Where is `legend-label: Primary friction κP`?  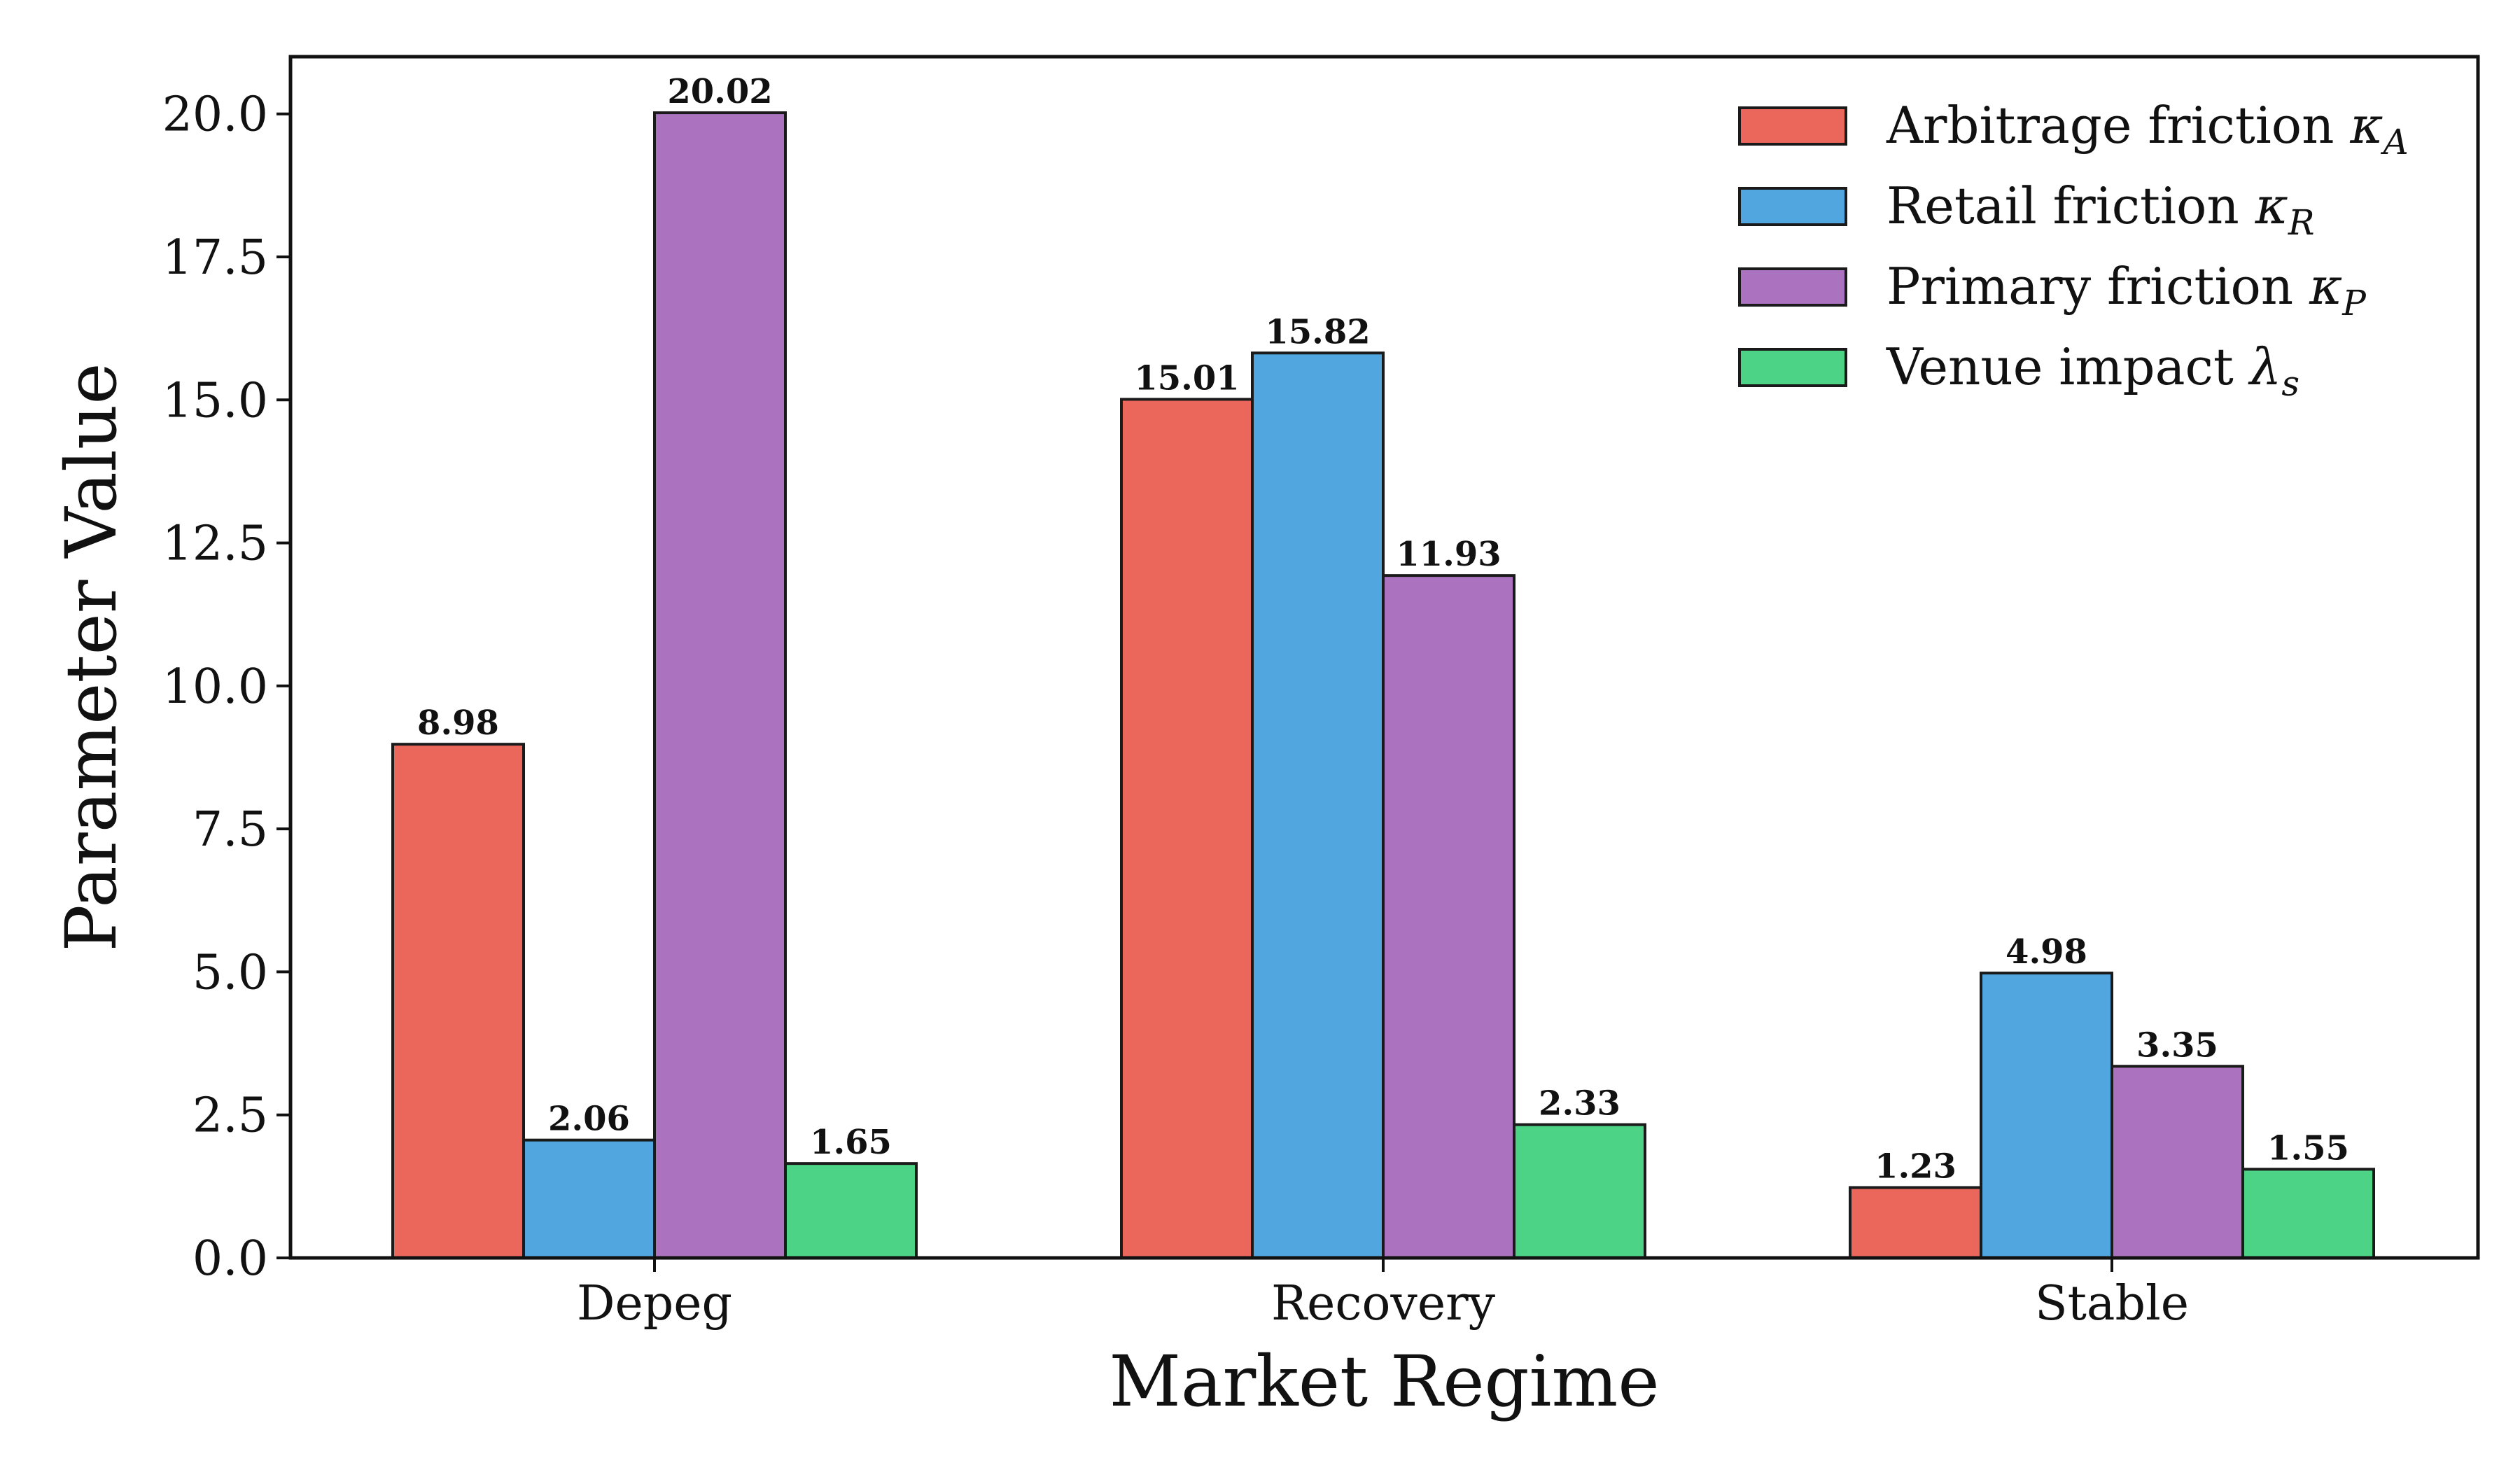 legend-label: Primary friction κP is located at coordinates (2126, 290).